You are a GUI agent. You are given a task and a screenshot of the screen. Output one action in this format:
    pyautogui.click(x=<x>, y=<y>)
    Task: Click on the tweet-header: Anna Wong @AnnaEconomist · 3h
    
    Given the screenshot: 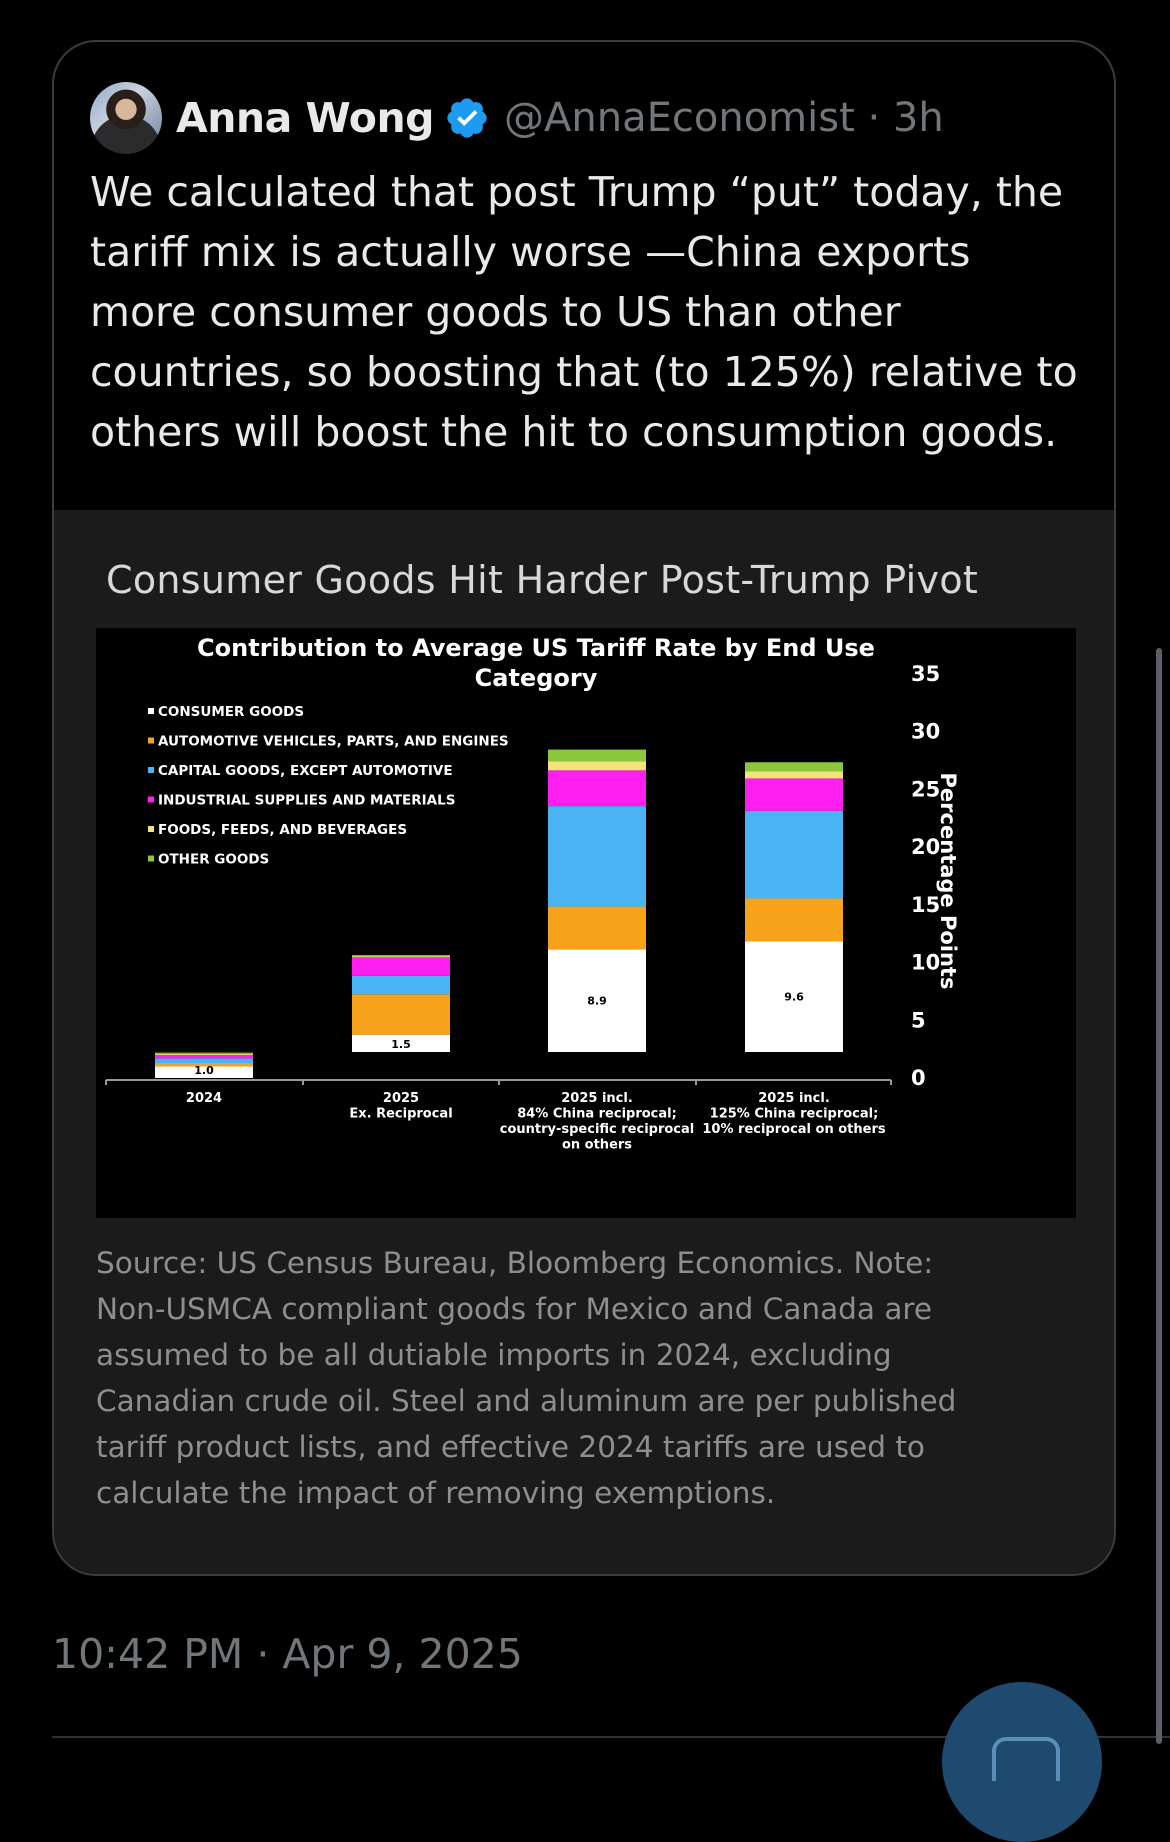 What is the action you would take?
    pyautogui.click(x=517, y=118)
    